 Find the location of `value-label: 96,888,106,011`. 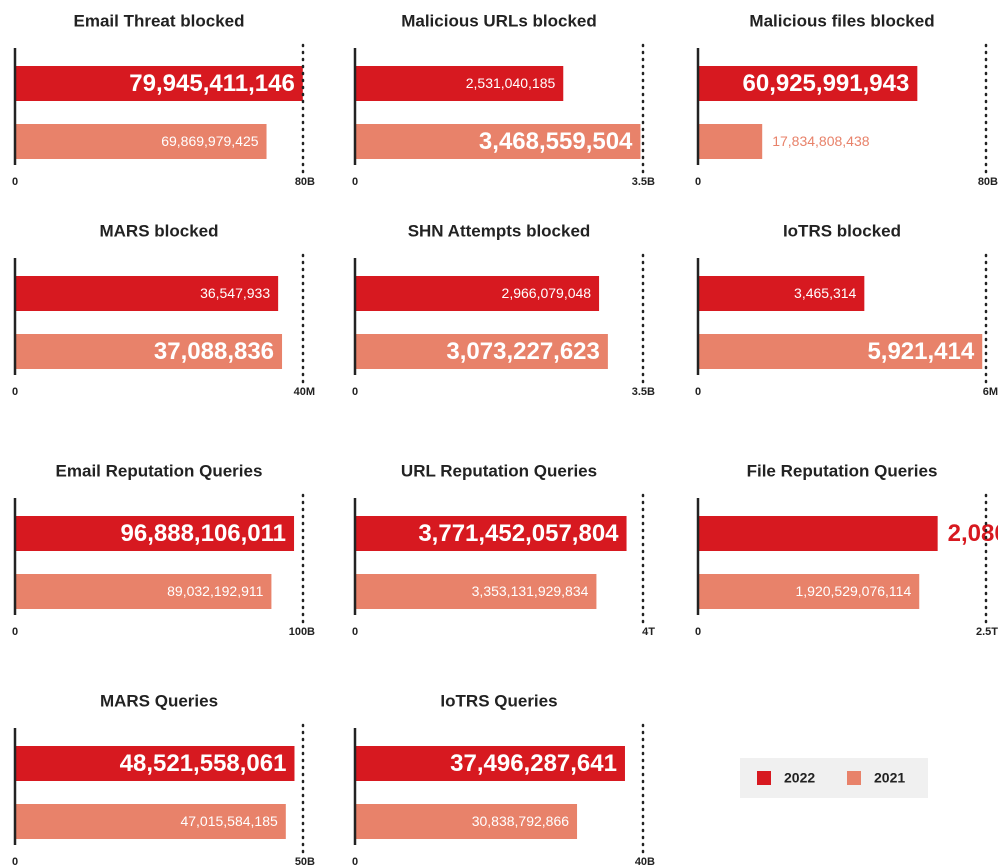

value-label: 96,888,106,011 is located at coordinates (204, 533).